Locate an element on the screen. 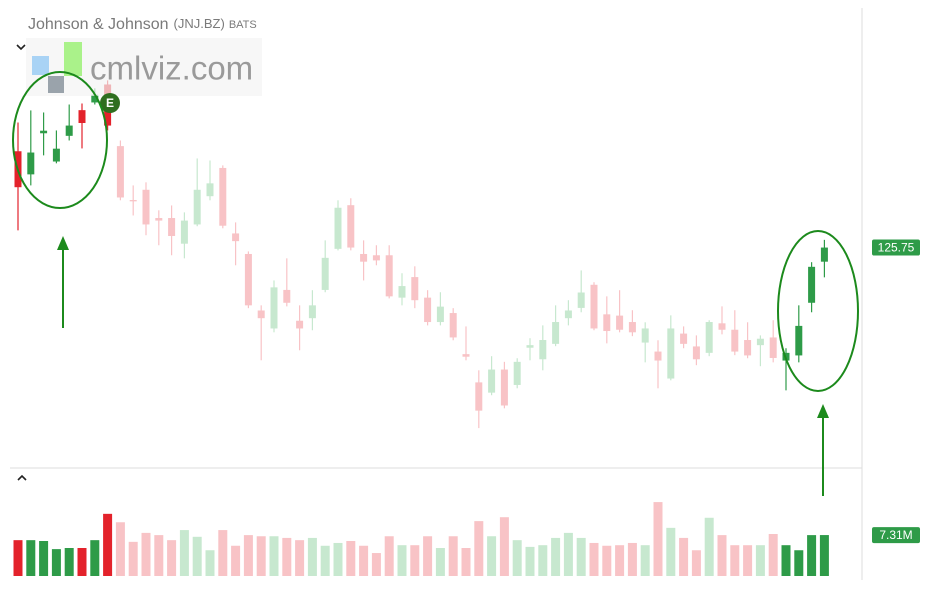 This screenshot has height=608, width=934. collapse-caret is located at coordinates (21, 47).